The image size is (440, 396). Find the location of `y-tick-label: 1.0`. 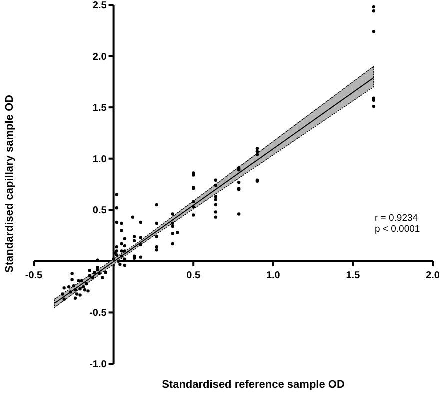

y-tick-label: 1.0 is located at coordinates (100, 160).